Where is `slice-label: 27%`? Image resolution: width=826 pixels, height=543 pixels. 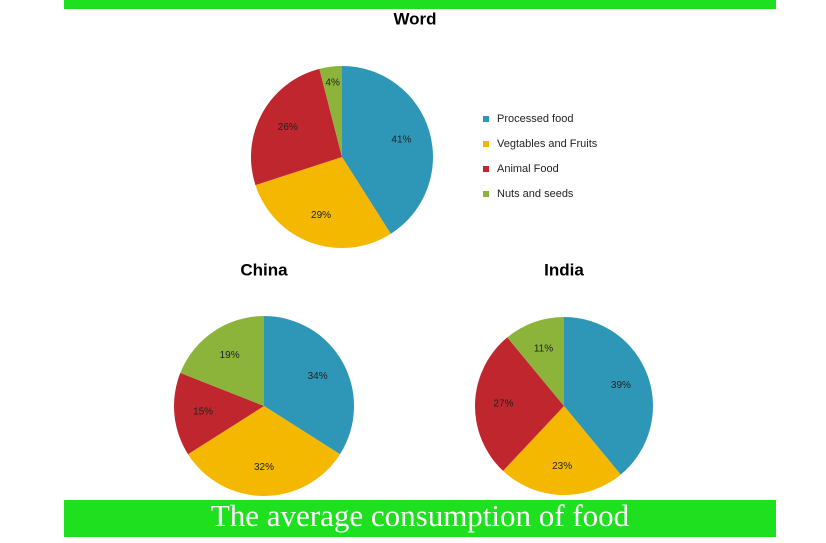
slice-label: 27% is located at coordinates (504, 404).